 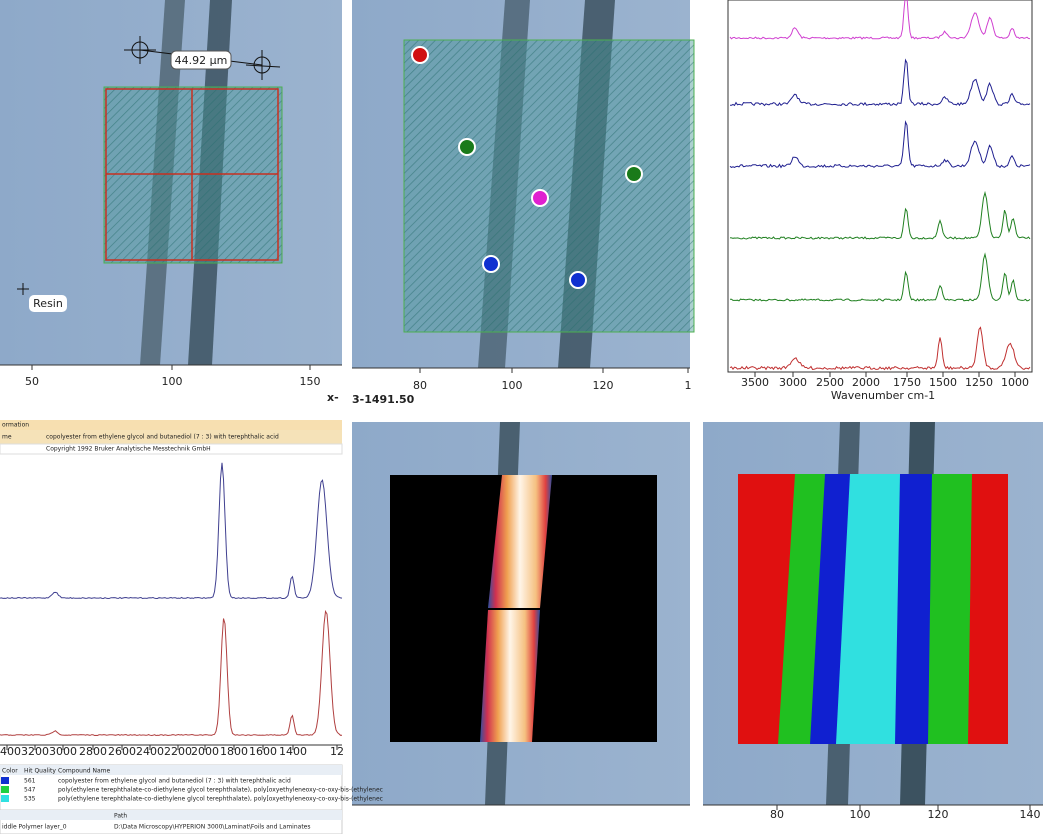 What do you see at coordinates (122, 751) in the screenshot?
I see `tick-label: 2600` at bounding box center [122, 751].